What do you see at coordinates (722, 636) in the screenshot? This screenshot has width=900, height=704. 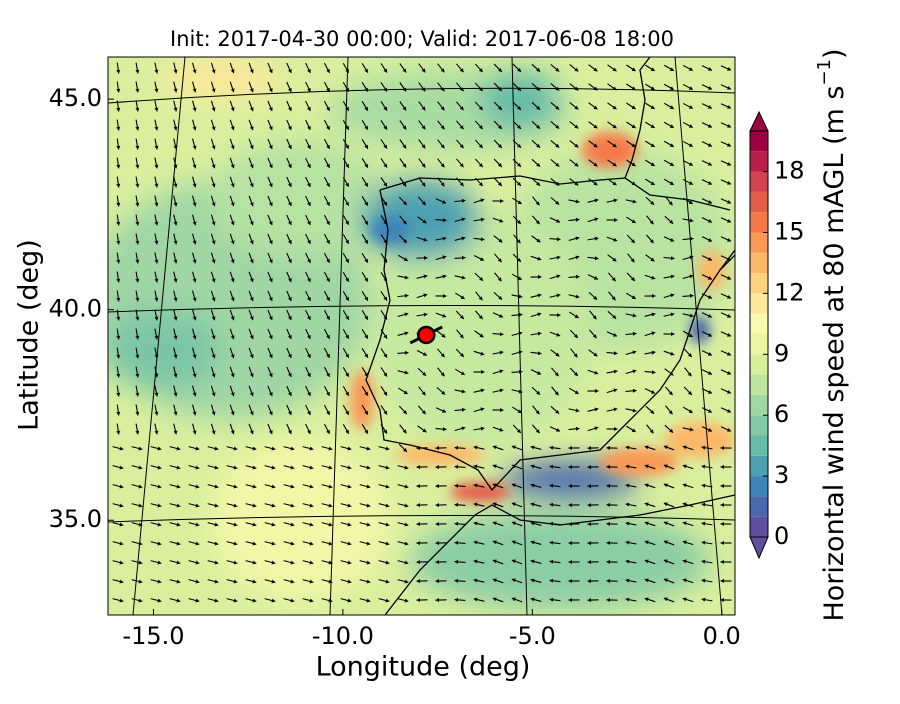 I see `x-tick-label: 0.0` at bounding box center [722, 636].